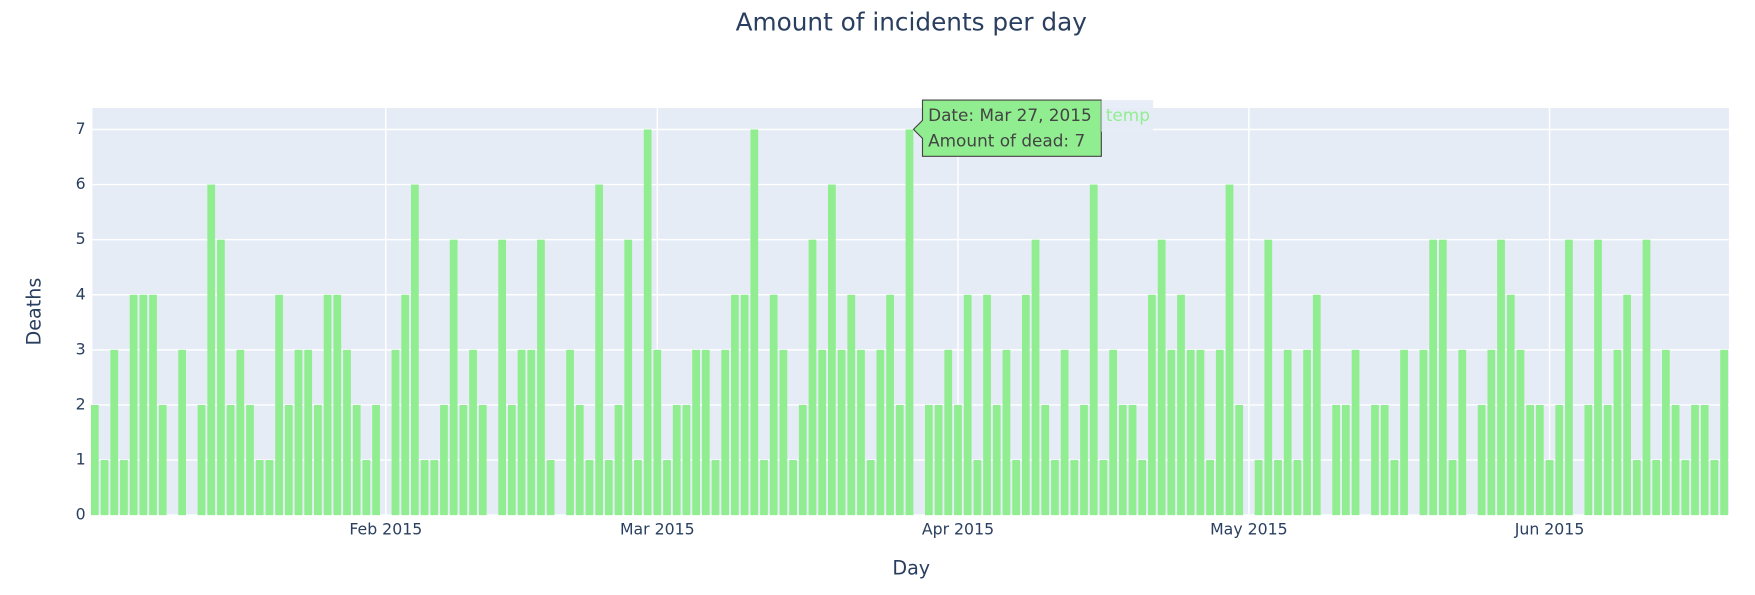  I want to click on tooltip-line: Date: Mar 27, 2015, so click(1010, 115).